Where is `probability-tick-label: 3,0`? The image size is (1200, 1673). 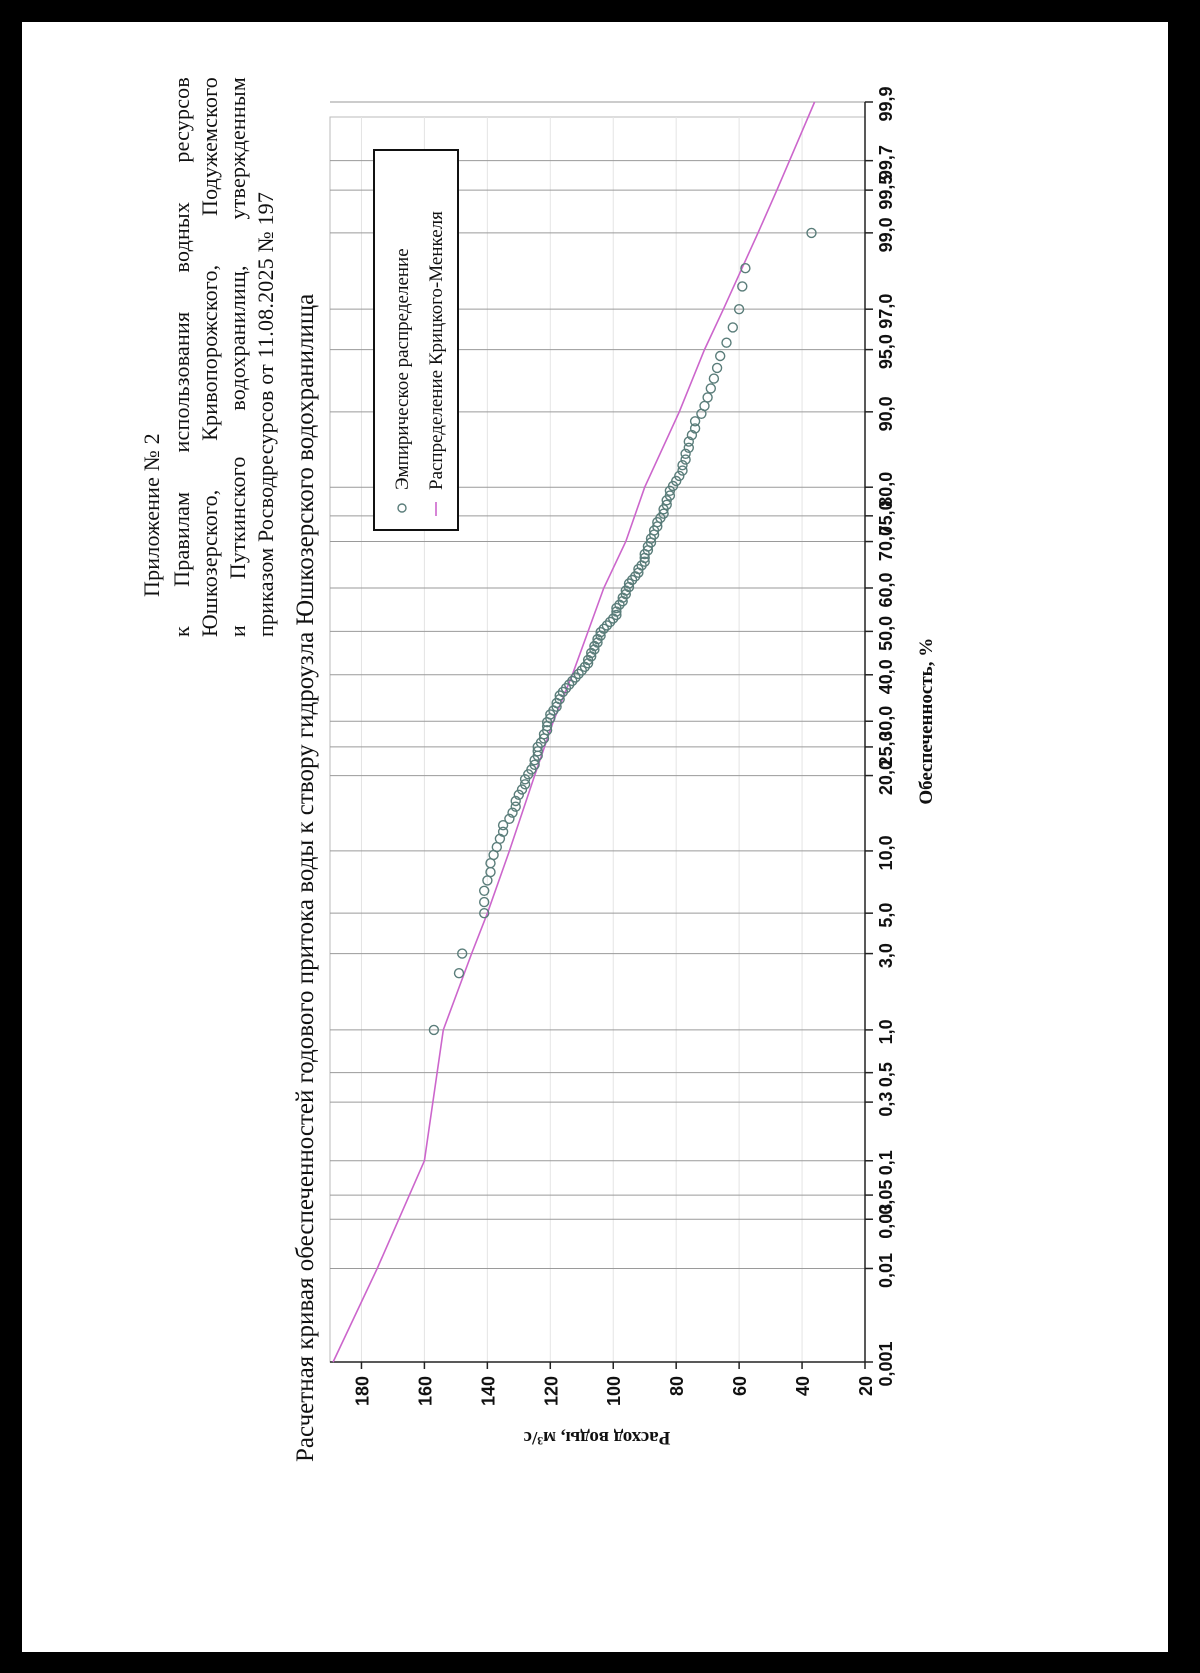
probability-tick-label: 3,0 is located at coordinates (886, 955).